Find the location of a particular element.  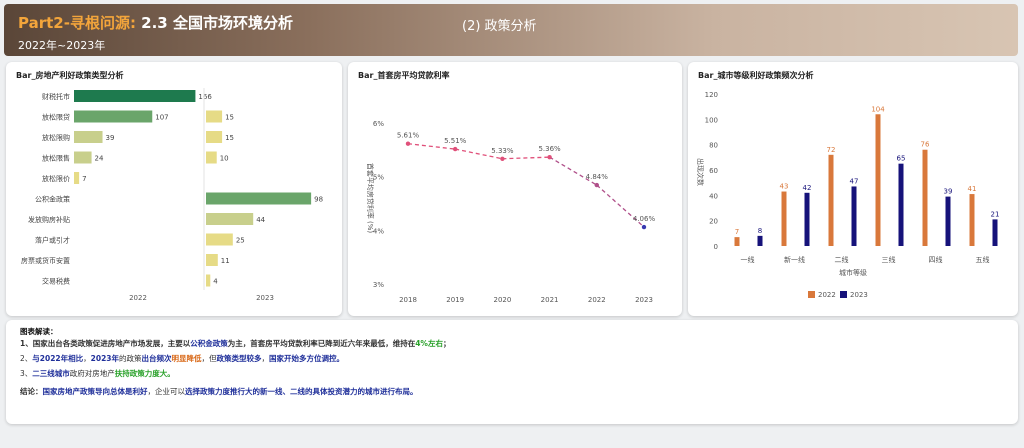

note-highlight: 选择政策力度推行大的新一线、二线的具体投资潜力的城市进行布局。 is located at coordinates (301, 391).